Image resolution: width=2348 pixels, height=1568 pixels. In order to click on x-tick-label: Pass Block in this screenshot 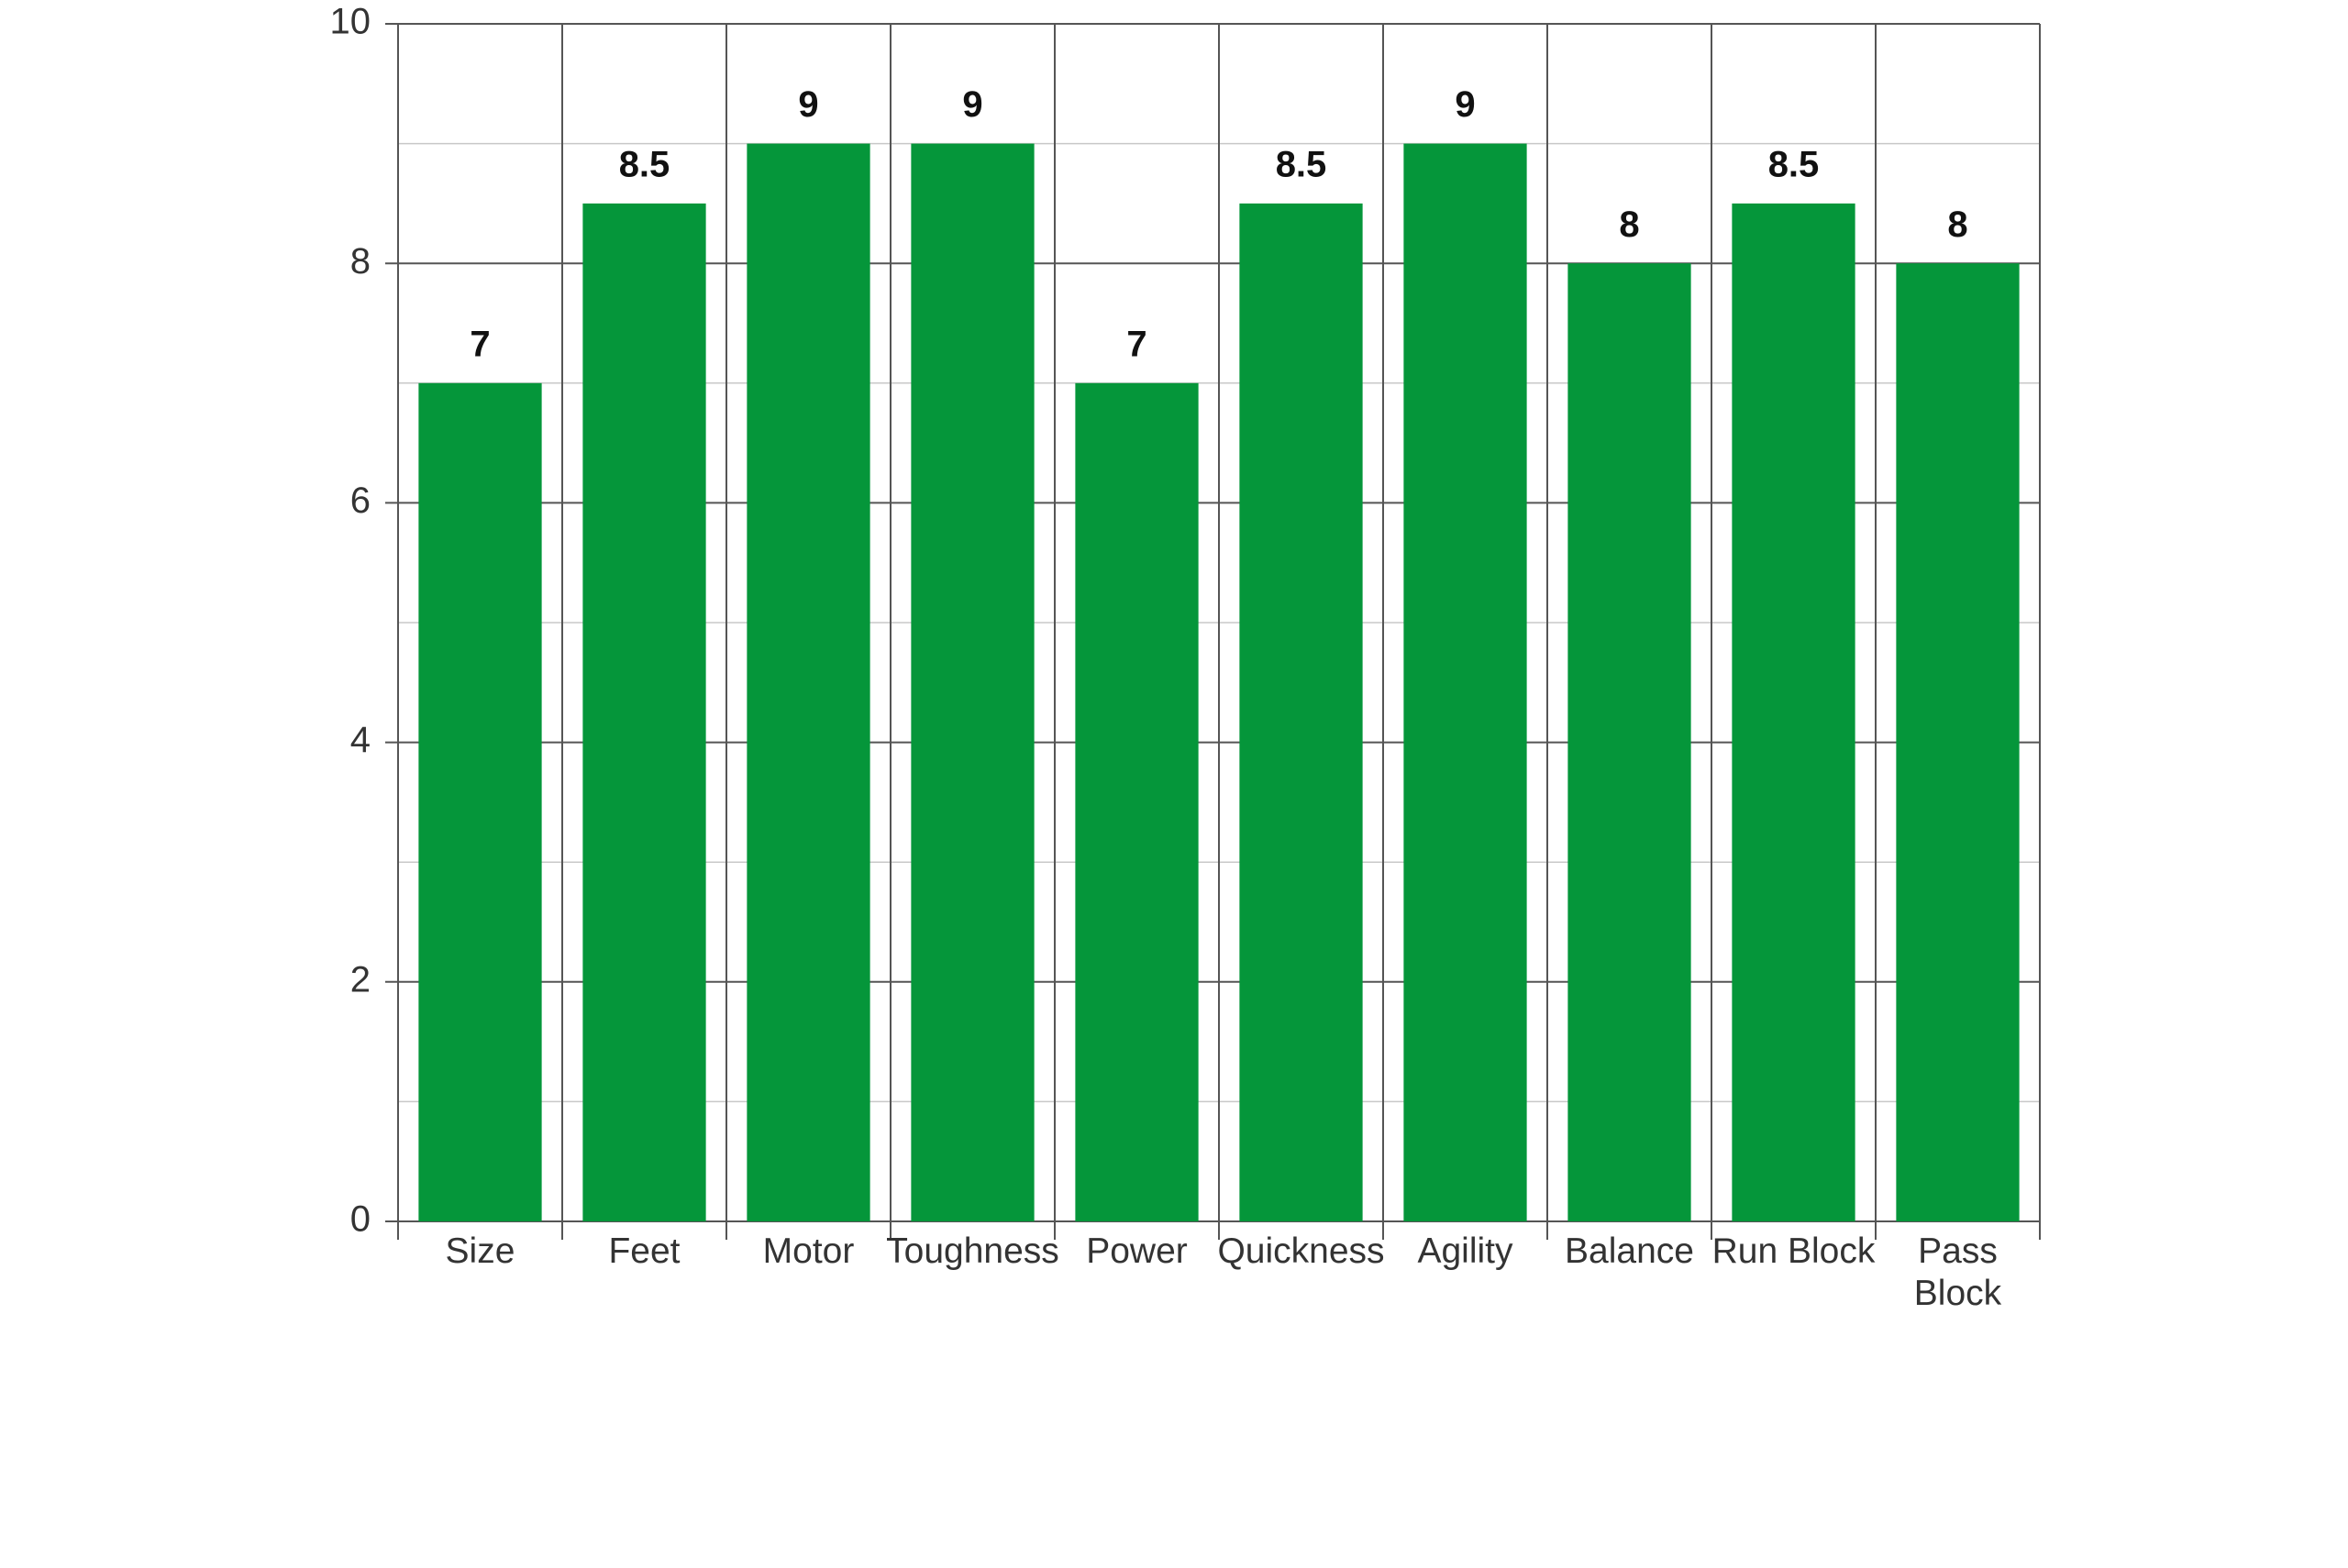, I will do `click(1958, 1272)`.